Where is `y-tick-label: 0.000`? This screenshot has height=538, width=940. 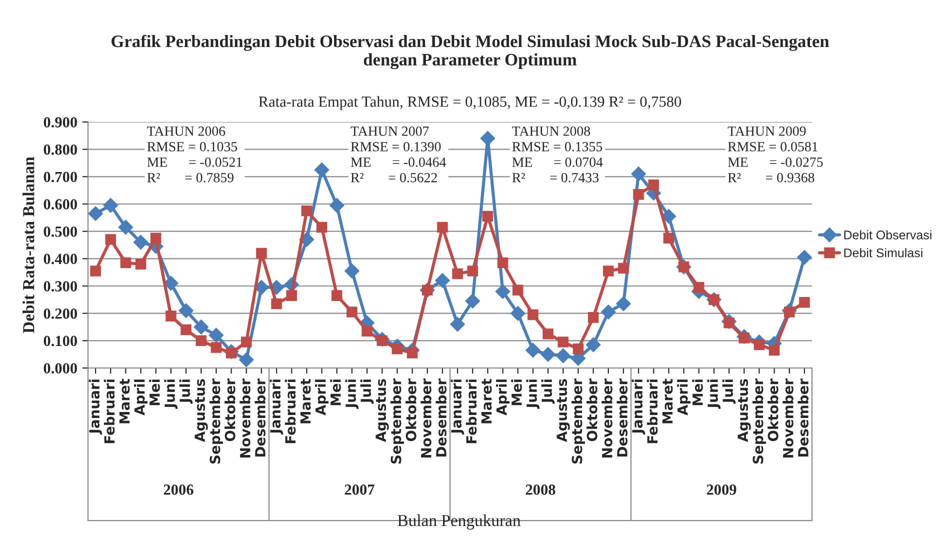 y-tick-label: 0.000 is located at coordinates (60, 368).